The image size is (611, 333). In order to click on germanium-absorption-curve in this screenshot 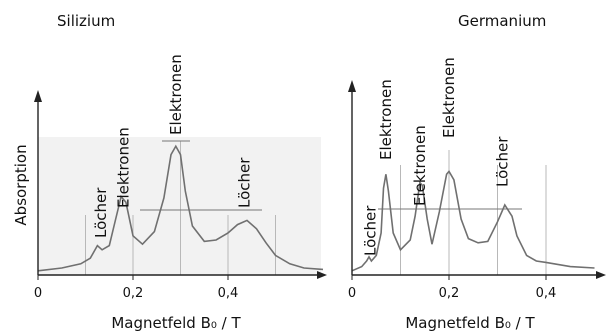, I will do `click(473, 221)`.